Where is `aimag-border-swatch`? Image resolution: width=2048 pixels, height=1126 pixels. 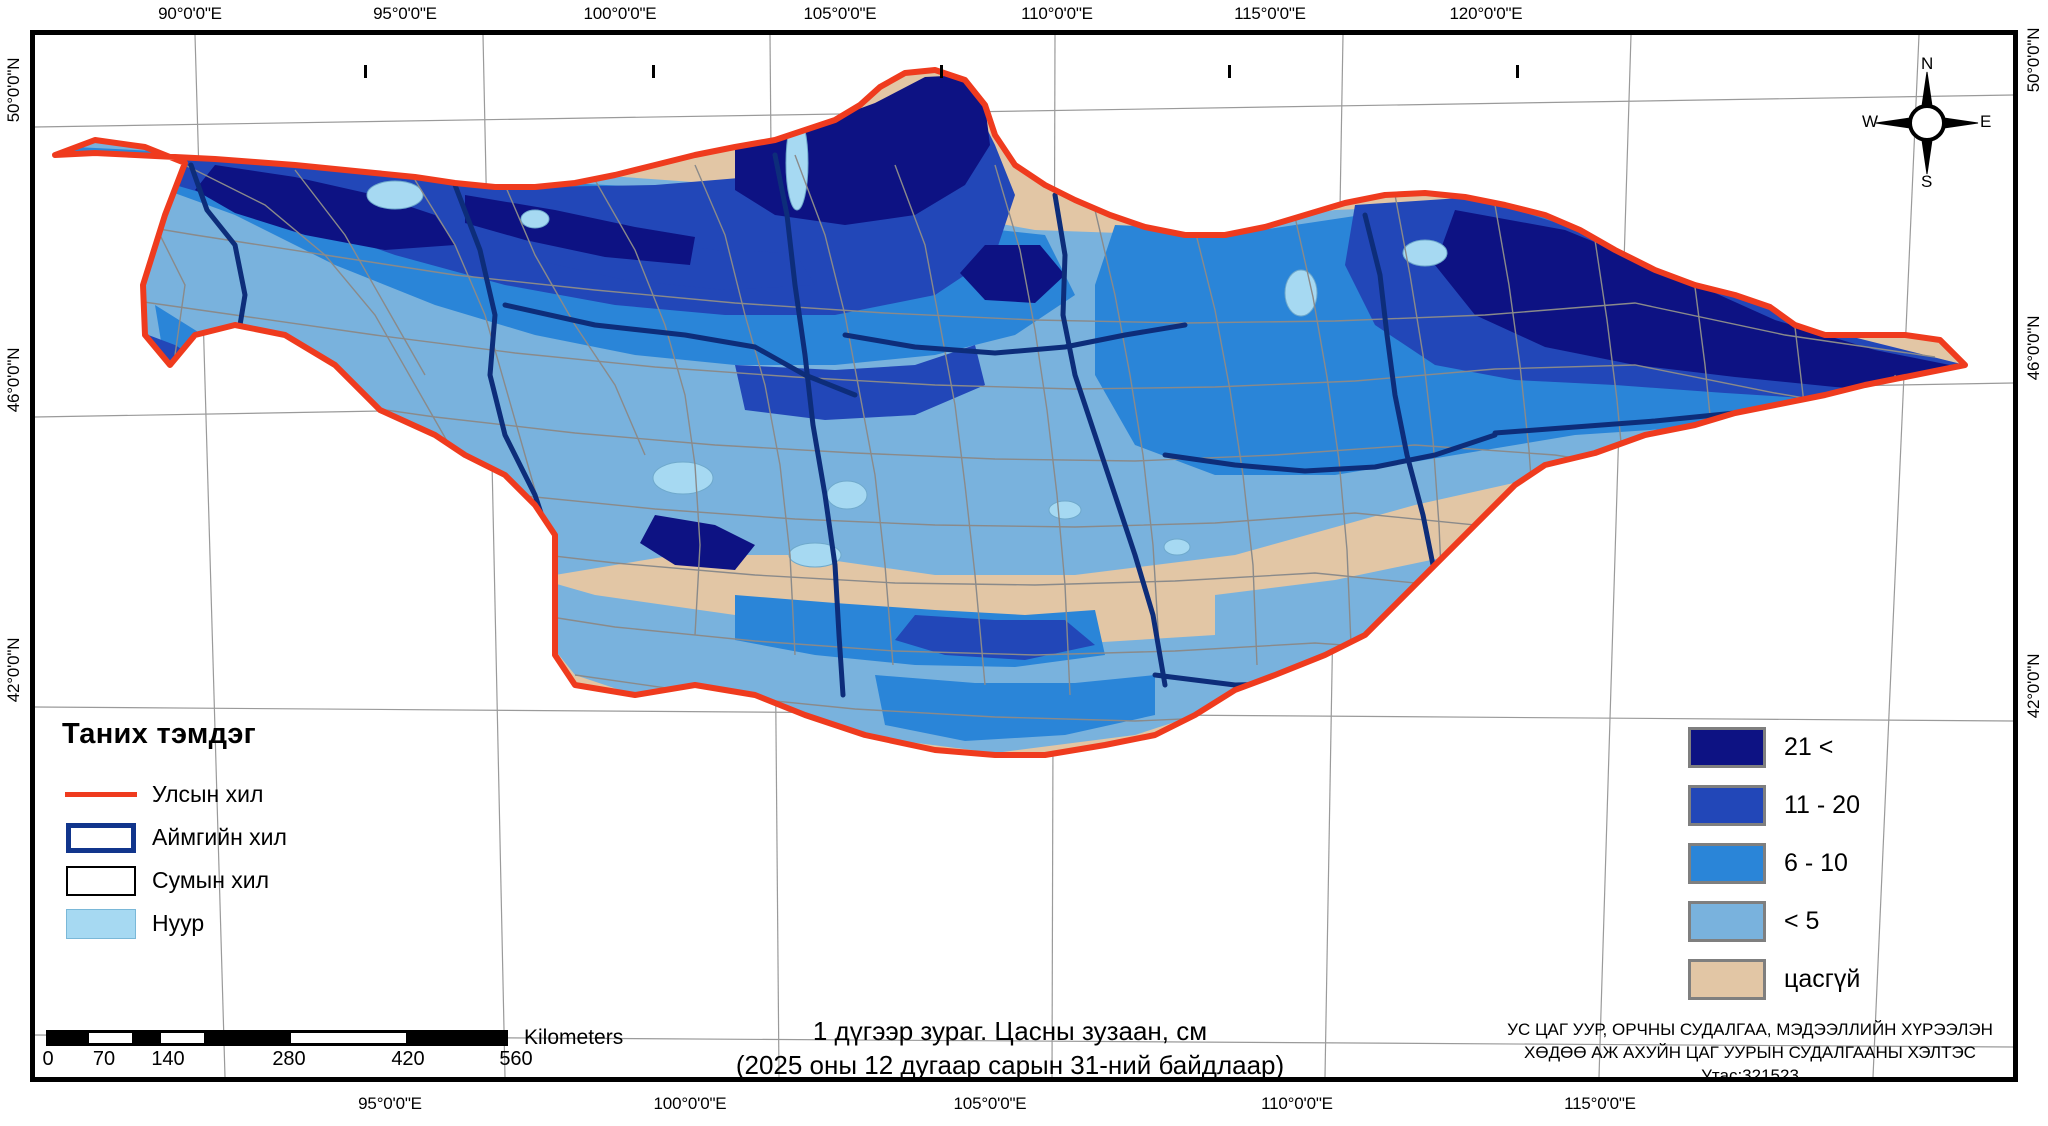 aimag-border-swatch is located at coordinates (101, 837).